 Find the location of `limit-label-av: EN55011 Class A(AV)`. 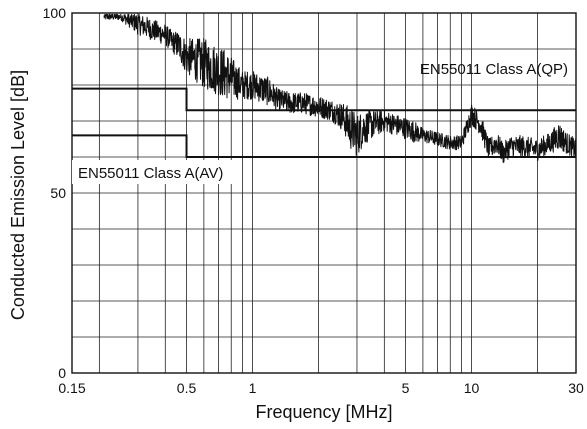

limit-label-av: EN55011 Class A(AV) is located at coordinates (150, 173).